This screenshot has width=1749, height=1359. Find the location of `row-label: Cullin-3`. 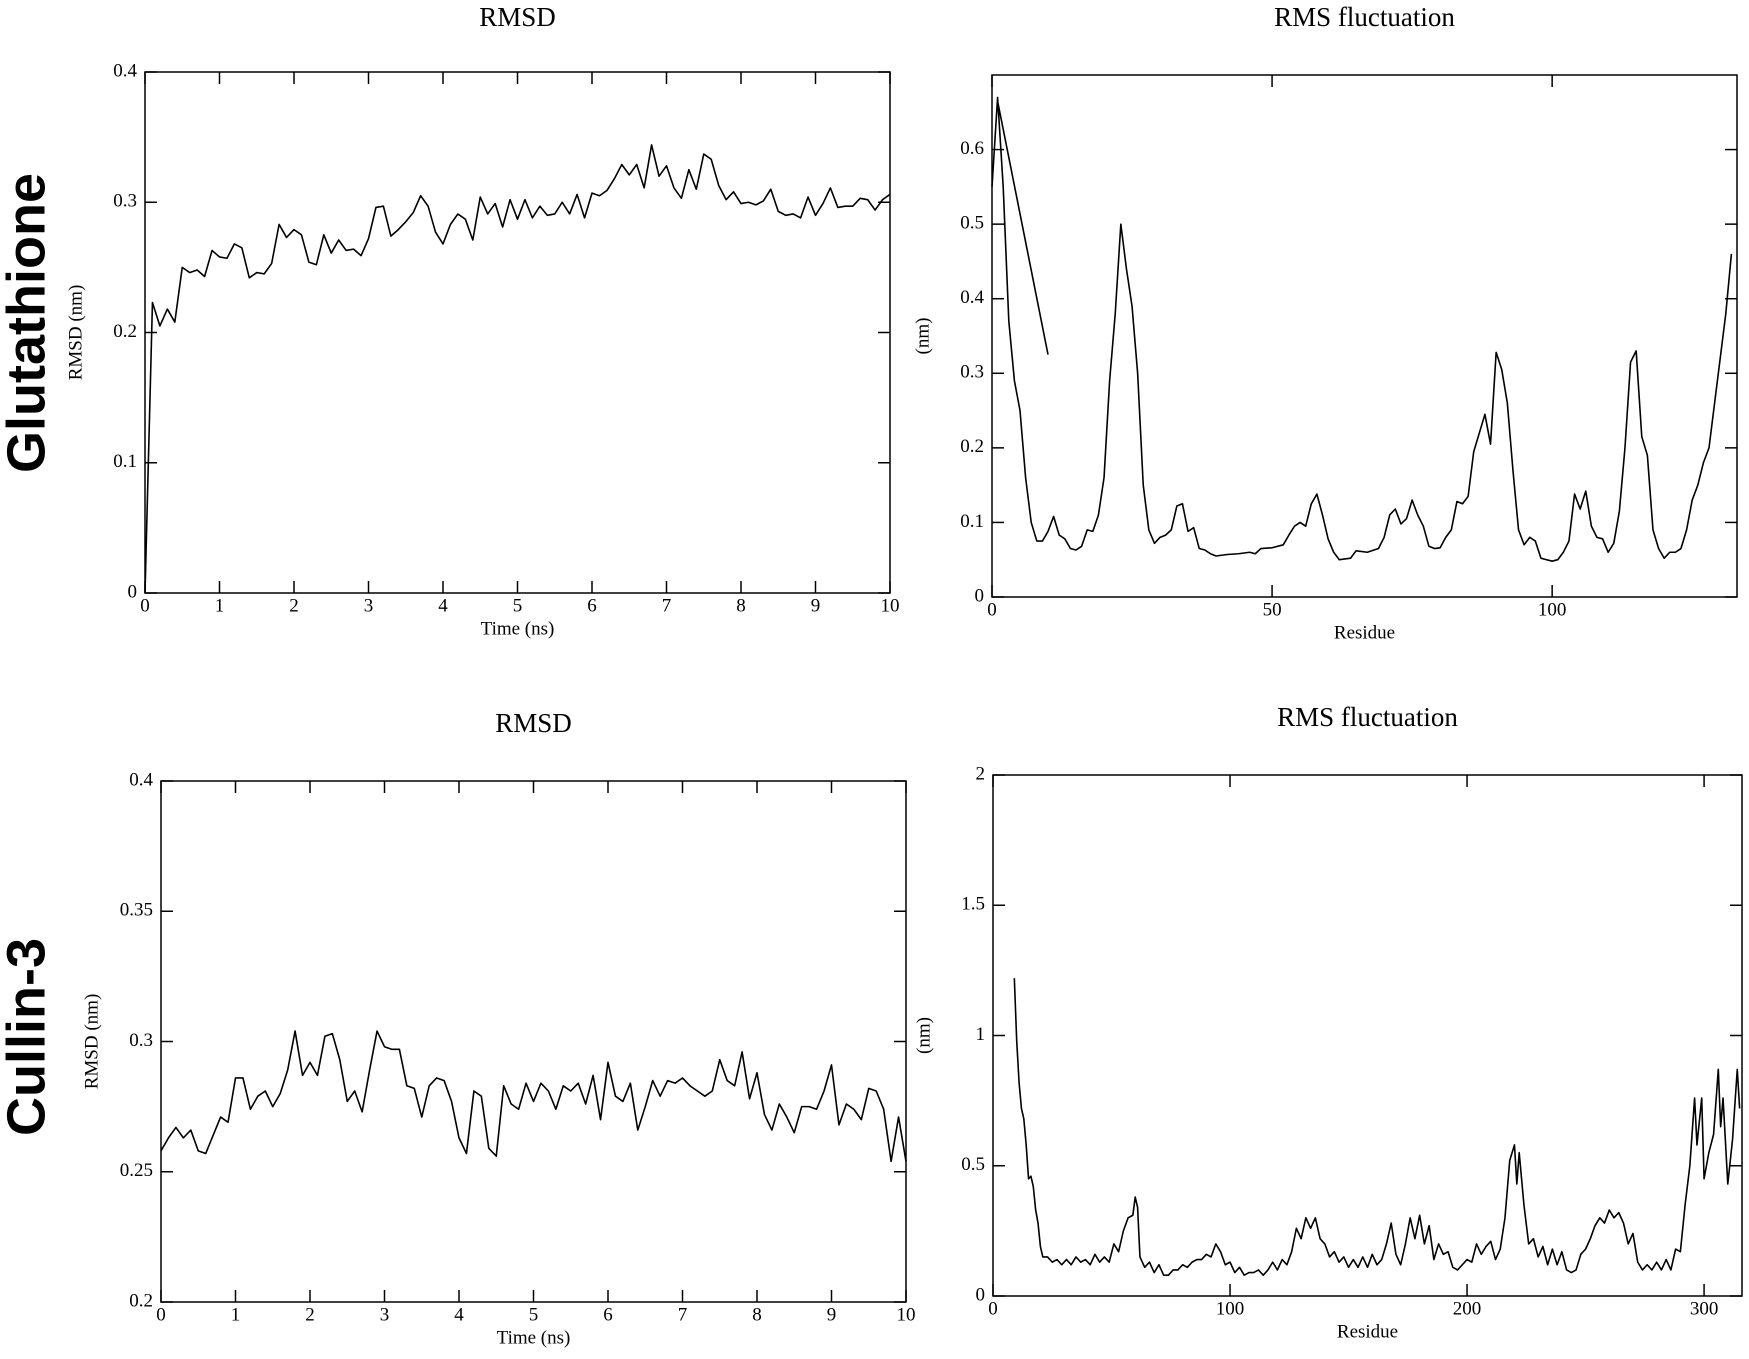

row-label: Cullin-3 is located at coordinates (28, 1037).